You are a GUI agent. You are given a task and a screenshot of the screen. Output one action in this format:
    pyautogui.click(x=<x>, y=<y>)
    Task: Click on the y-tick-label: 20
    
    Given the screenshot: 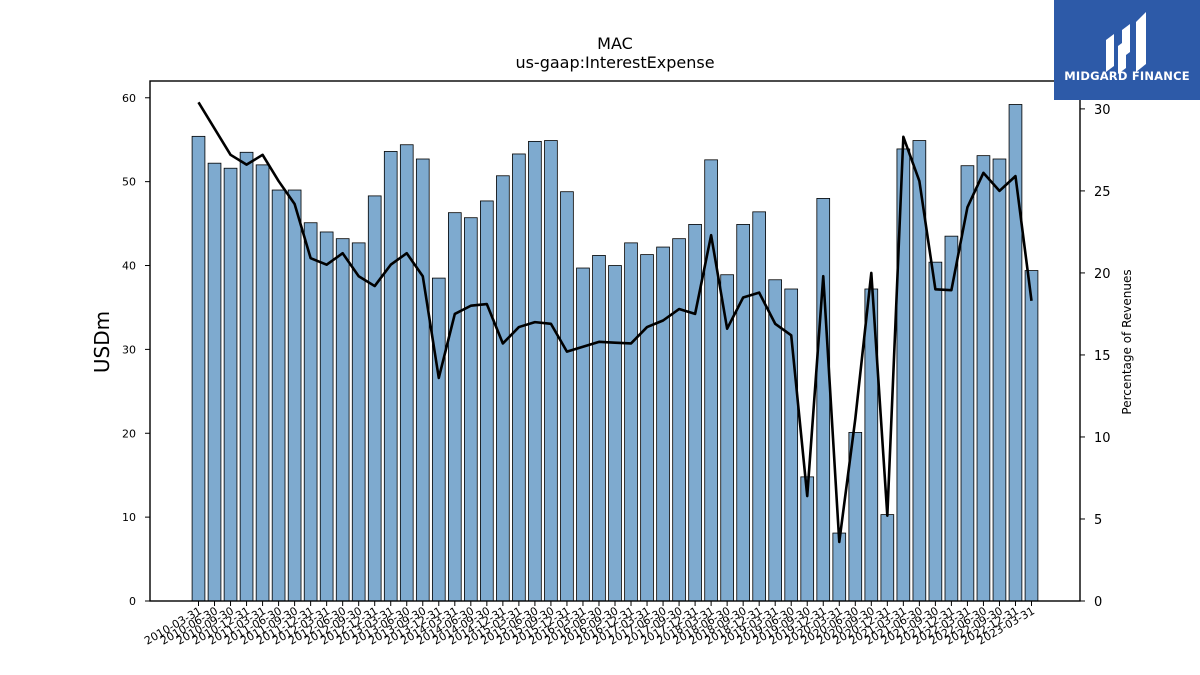 What is the action you would take?
    pyautogui.click(x=129, y=433)
    